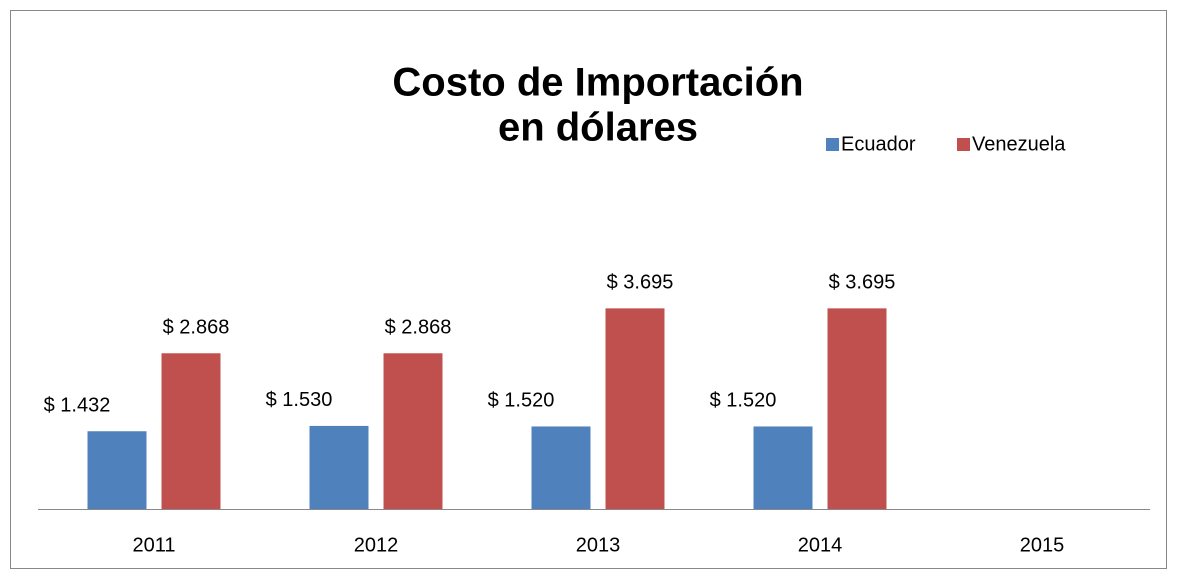 The height and width of the screenshot is (579, 1177). What do you see at coordinates (77, 406) in the screenshot?
I see `data-label: $ 1.432` at bounding box center [77, 406].